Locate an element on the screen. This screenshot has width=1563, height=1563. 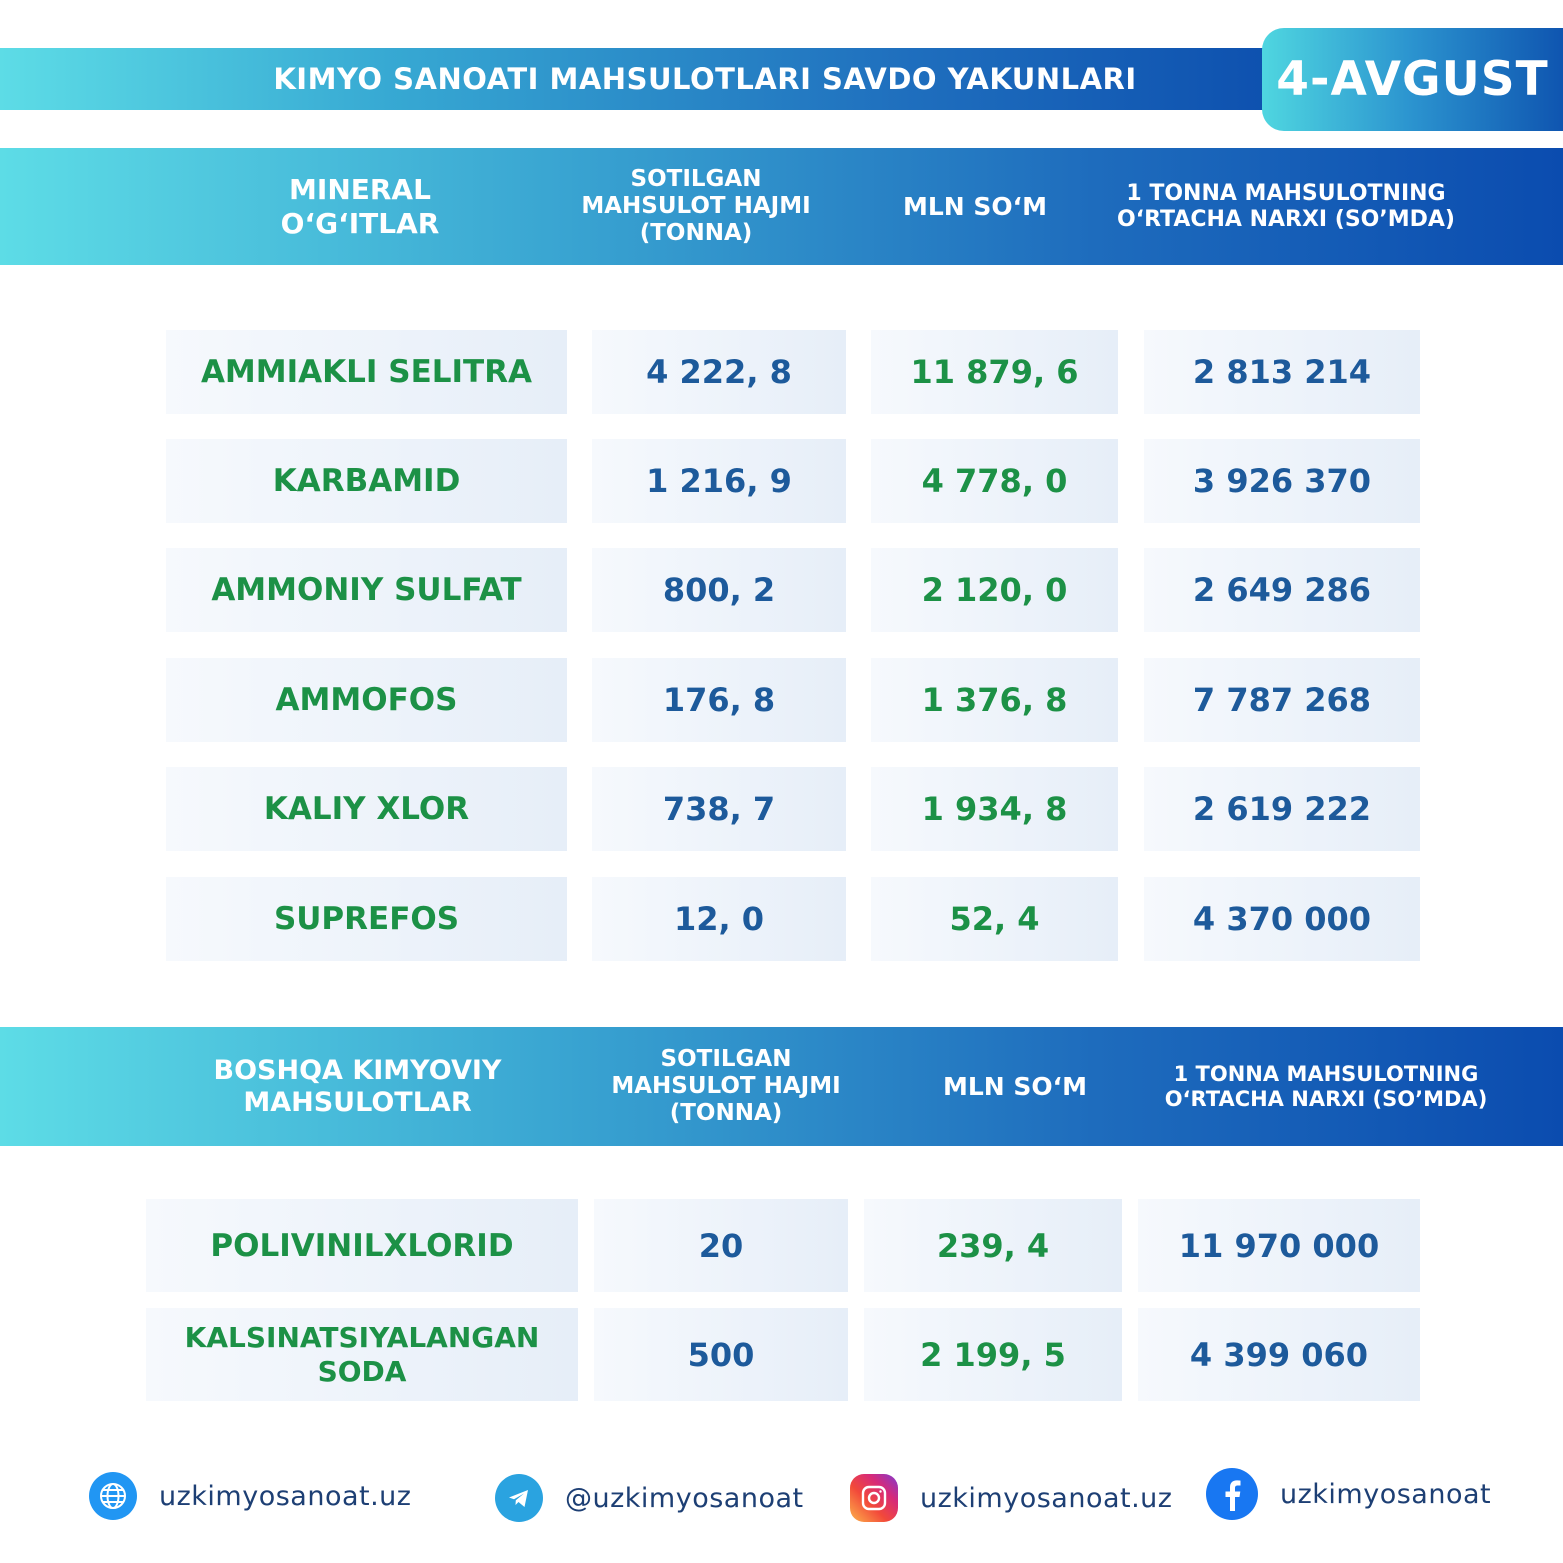
product-name: KALIY XLOR is located at coordinates (366, 809).